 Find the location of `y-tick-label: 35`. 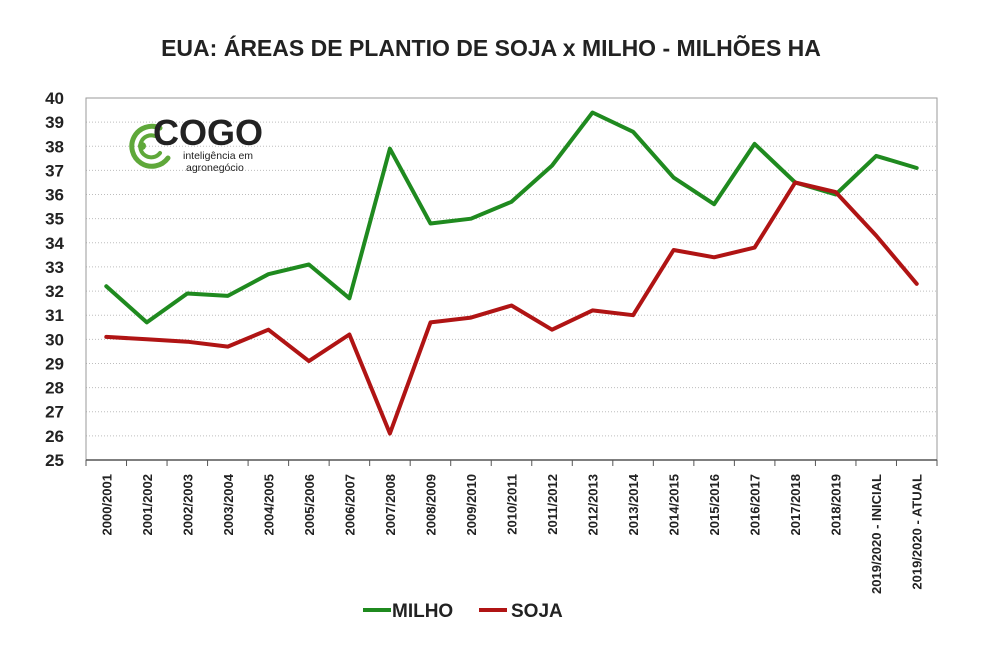

y-tick-label: 35 is located at coordinates (54, 219).